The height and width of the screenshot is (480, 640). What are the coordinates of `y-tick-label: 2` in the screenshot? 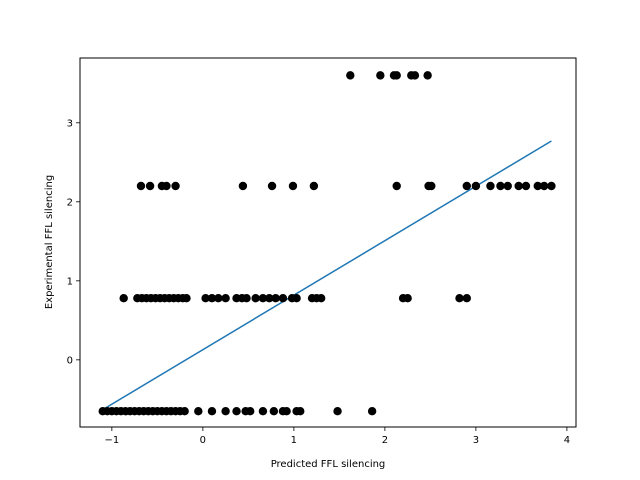 It's located at (70, 202).